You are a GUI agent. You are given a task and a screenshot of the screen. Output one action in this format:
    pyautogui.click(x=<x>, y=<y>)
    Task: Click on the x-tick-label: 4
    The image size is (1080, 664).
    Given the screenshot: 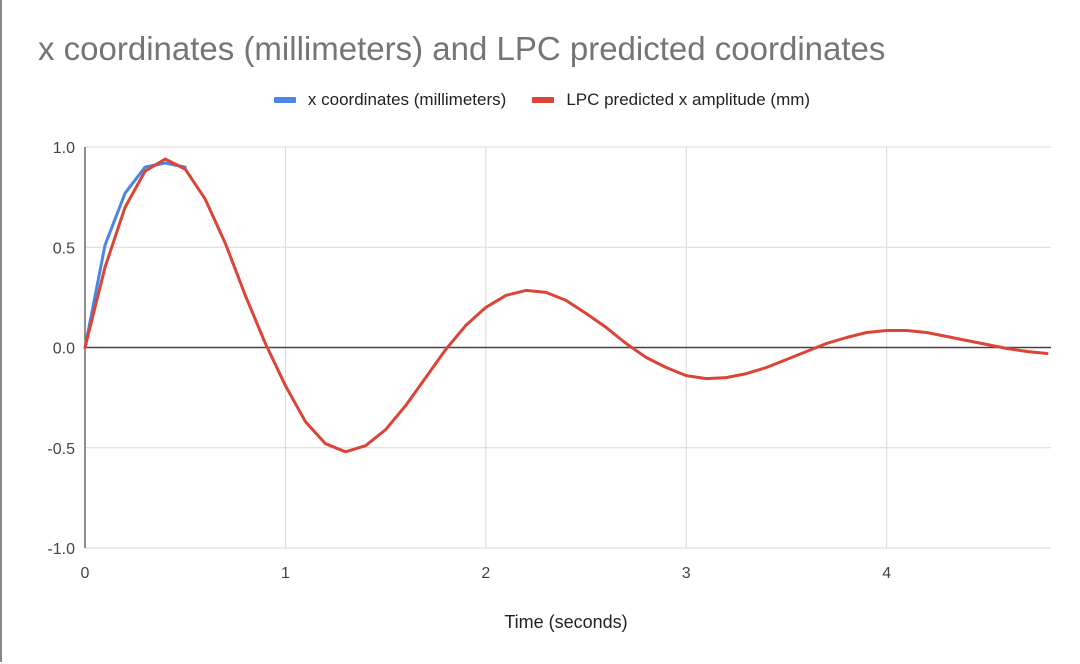 What is the action you would take?
    pyautogui.click(x=886, y=573)
    